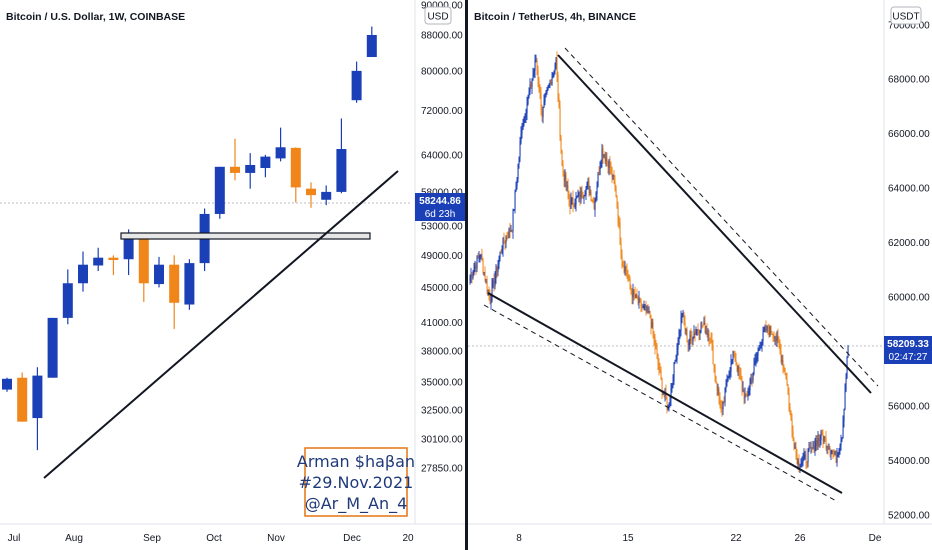 The height and width of the screenshot is (550, 932). I want to click on x-tick-label: De, so click(875, 538).